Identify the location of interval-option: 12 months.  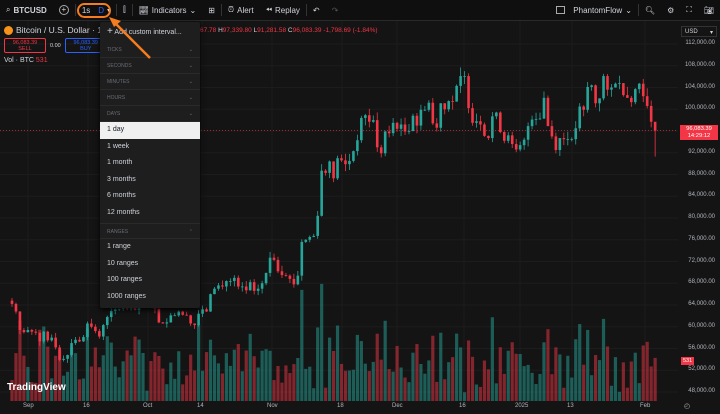
(123, 212).